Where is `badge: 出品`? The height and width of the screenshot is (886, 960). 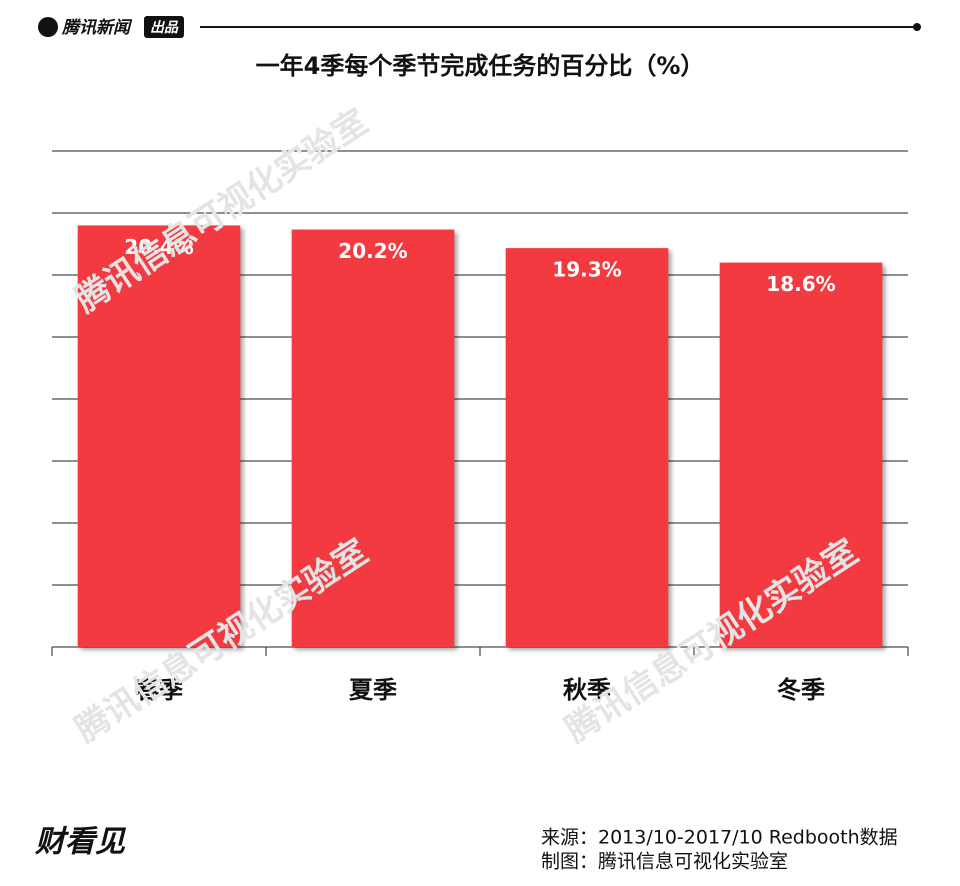
badge: 出品 is located at coordinates (164, 27).